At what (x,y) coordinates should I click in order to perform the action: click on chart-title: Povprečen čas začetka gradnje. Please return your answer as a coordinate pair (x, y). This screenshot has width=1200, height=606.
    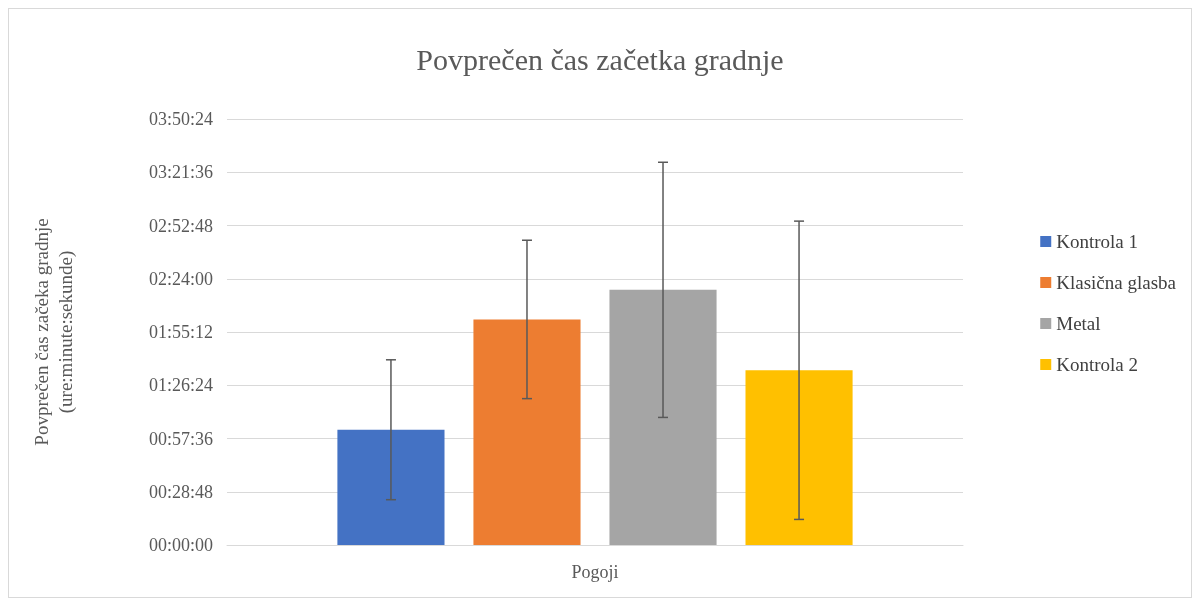
    Looking at the image, I should click on (600, 59).